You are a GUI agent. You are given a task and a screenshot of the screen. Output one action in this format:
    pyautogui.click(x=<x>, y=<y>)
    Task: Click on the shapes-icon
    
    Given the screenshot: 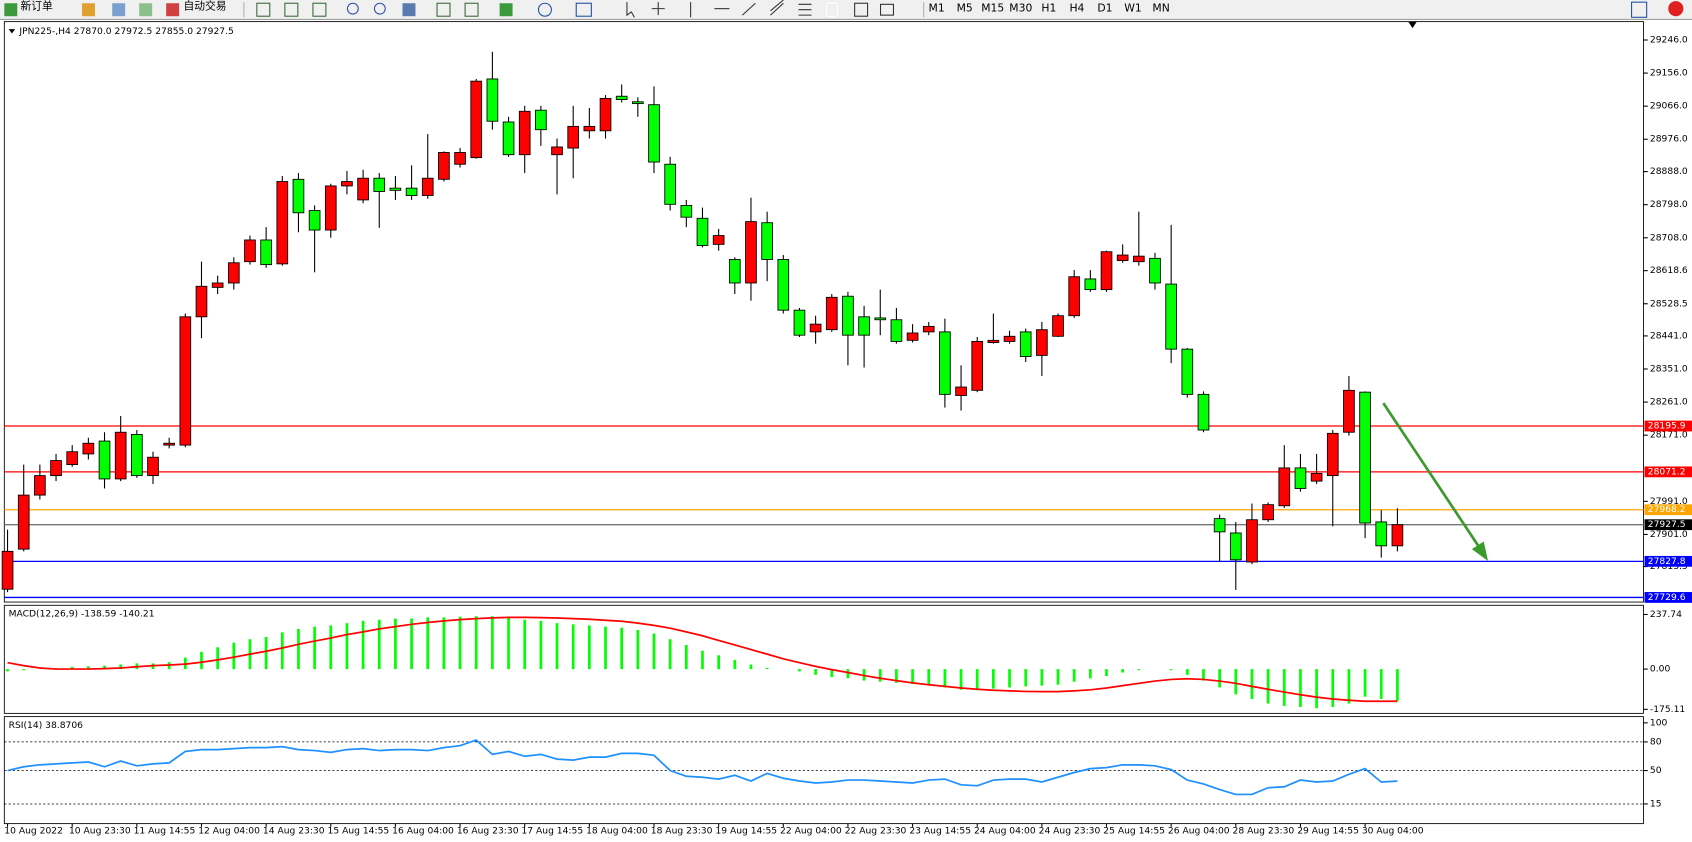 What is the action you would take?
    pyautogui.click(x=887, y=9)
    